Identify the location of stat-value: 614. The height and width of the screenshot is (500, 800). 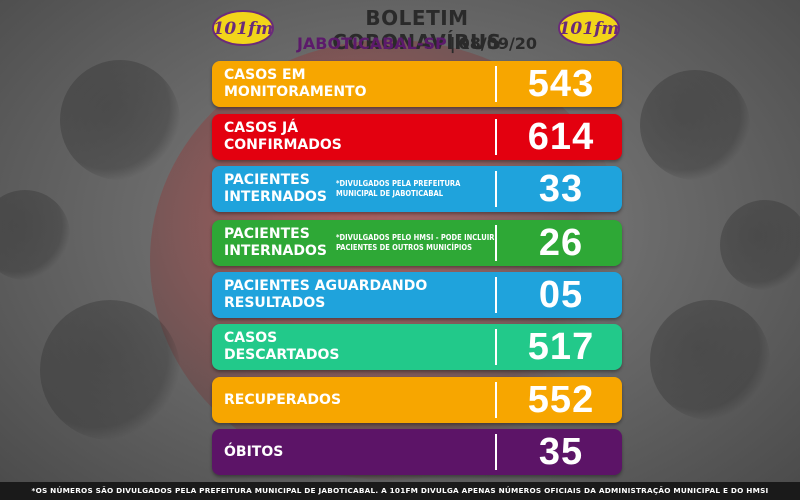
(561, 136).